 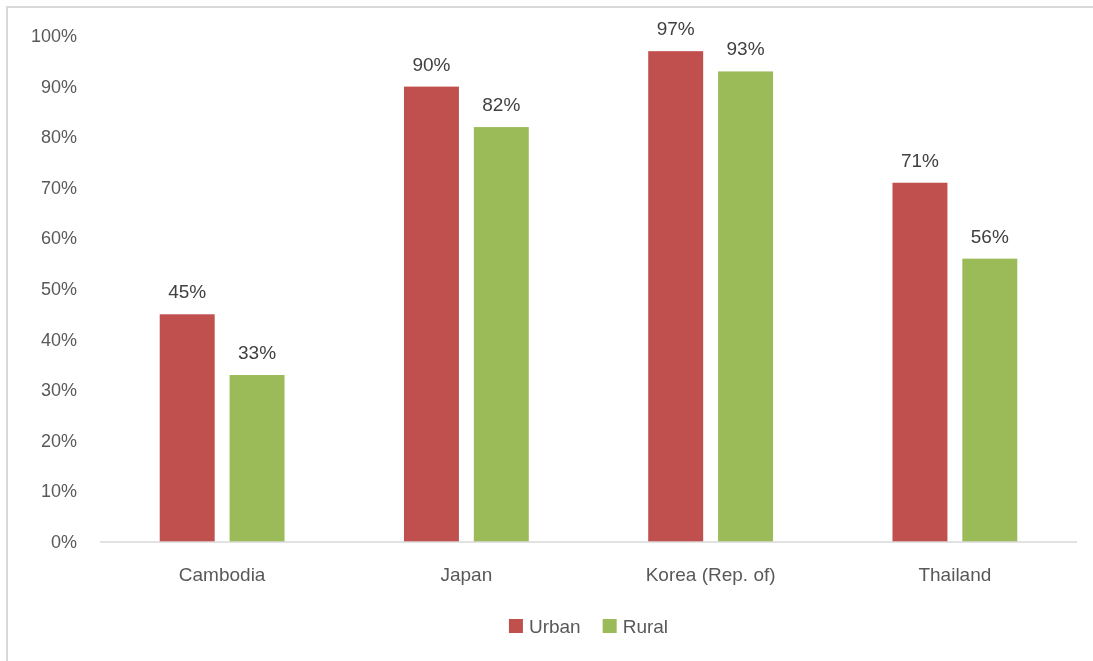 What do you see at coordinates (675, 29) in the screenshot?
I see `data-label: 97%` at bounding box center [675, 29].